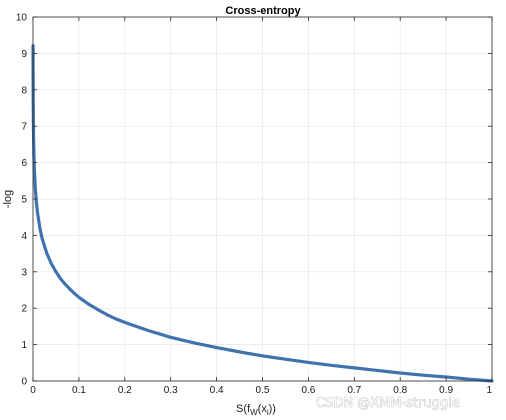 The image size is (506, 420). I want to click on y-tick-label: 10, so click(22, 18).